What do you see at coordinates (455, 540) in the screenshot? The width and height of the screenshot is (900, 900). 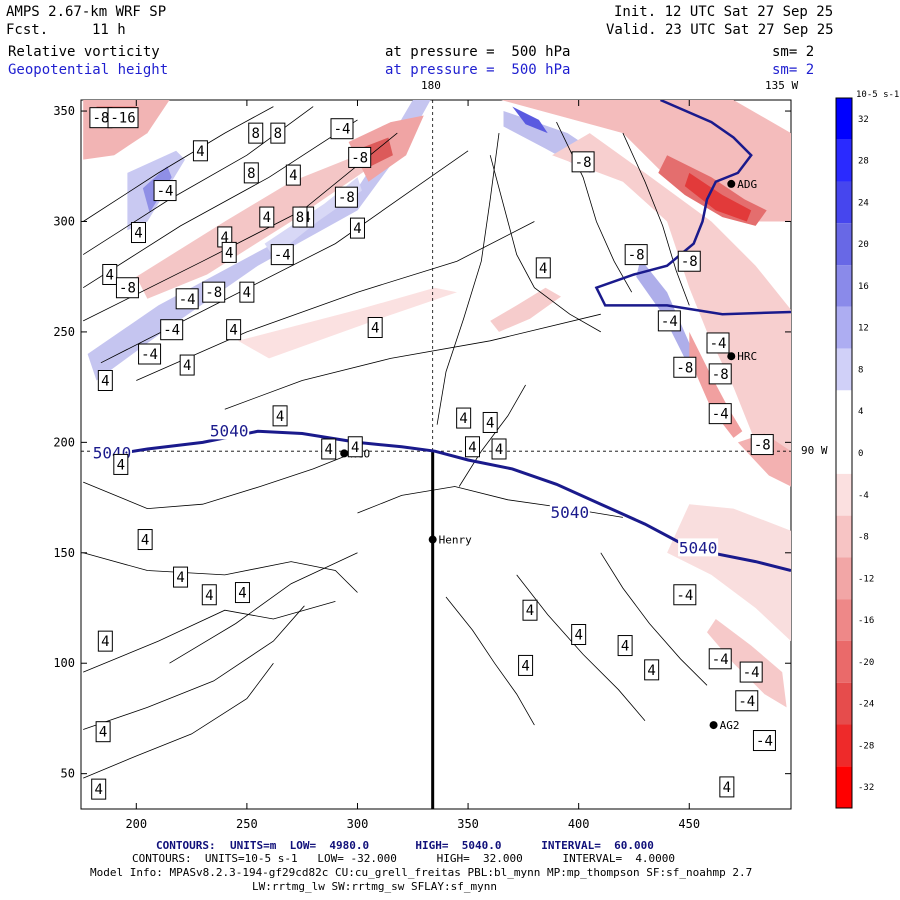 I see `station-label: Henry` at bounding box center [455, 540].